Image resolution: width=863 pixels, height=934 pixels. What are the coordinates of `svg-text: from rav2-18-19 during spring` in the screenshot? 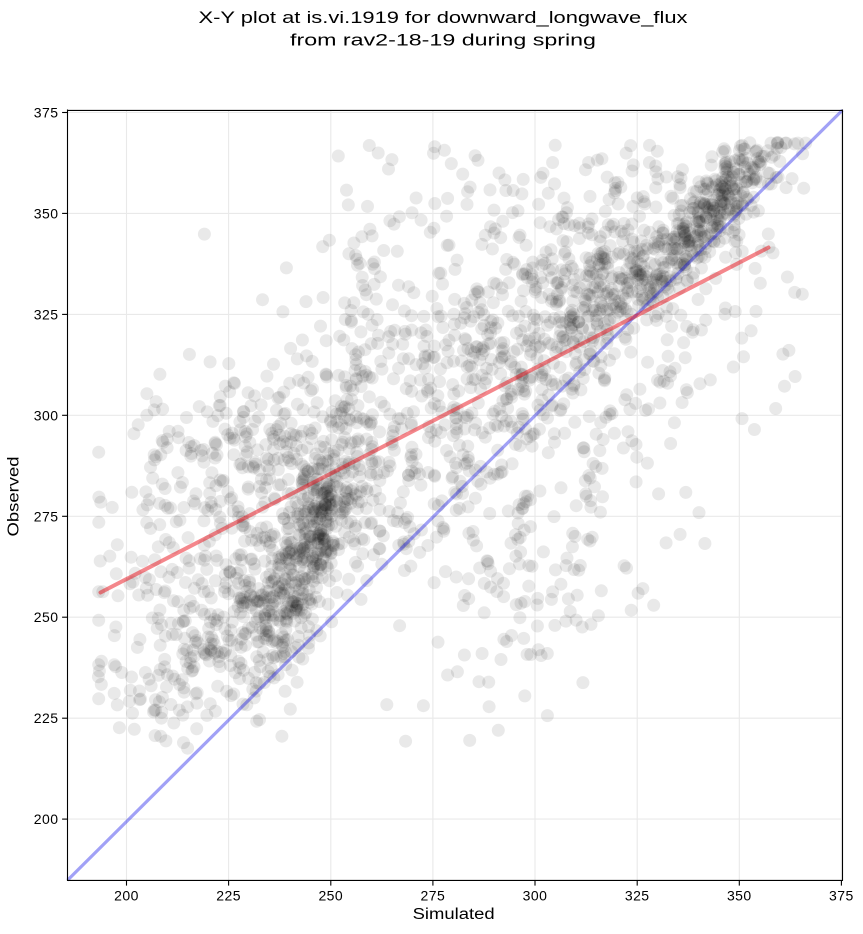 It's located at (443, 39).